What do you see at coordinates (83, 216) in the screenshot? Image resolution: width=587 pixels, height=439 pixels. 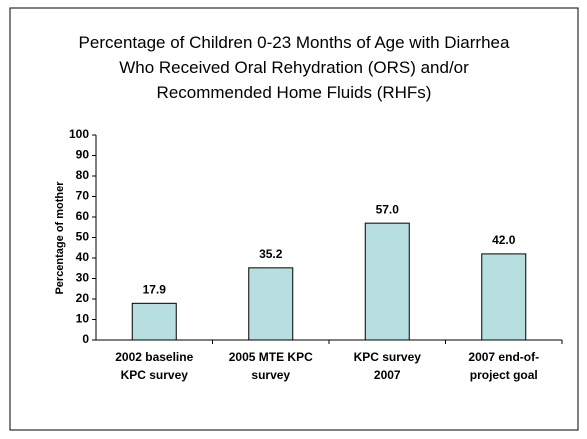 I see `y-tick-label: 60` at bounding box center [83, 216].